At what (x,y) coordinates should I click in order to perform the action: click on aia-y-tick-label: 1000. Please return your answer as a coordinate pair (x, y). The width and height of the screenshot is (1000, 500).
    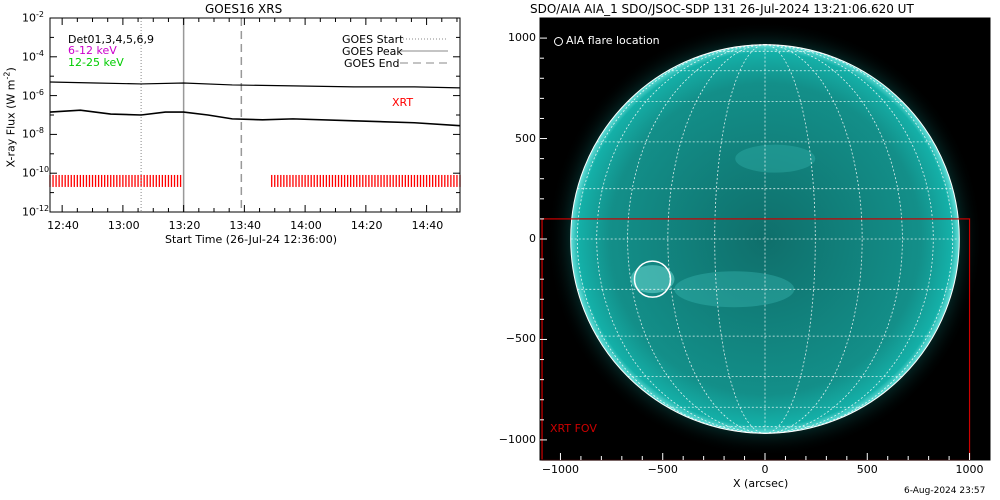
    Looking at the image, I should click on (522, 38).